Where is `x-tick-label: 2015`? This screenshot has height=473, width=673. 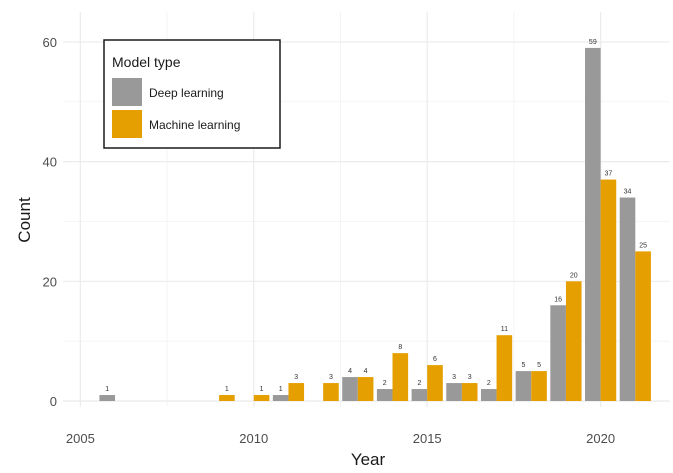
x-tick-label: 2015 is located at coordinates (427, 438).